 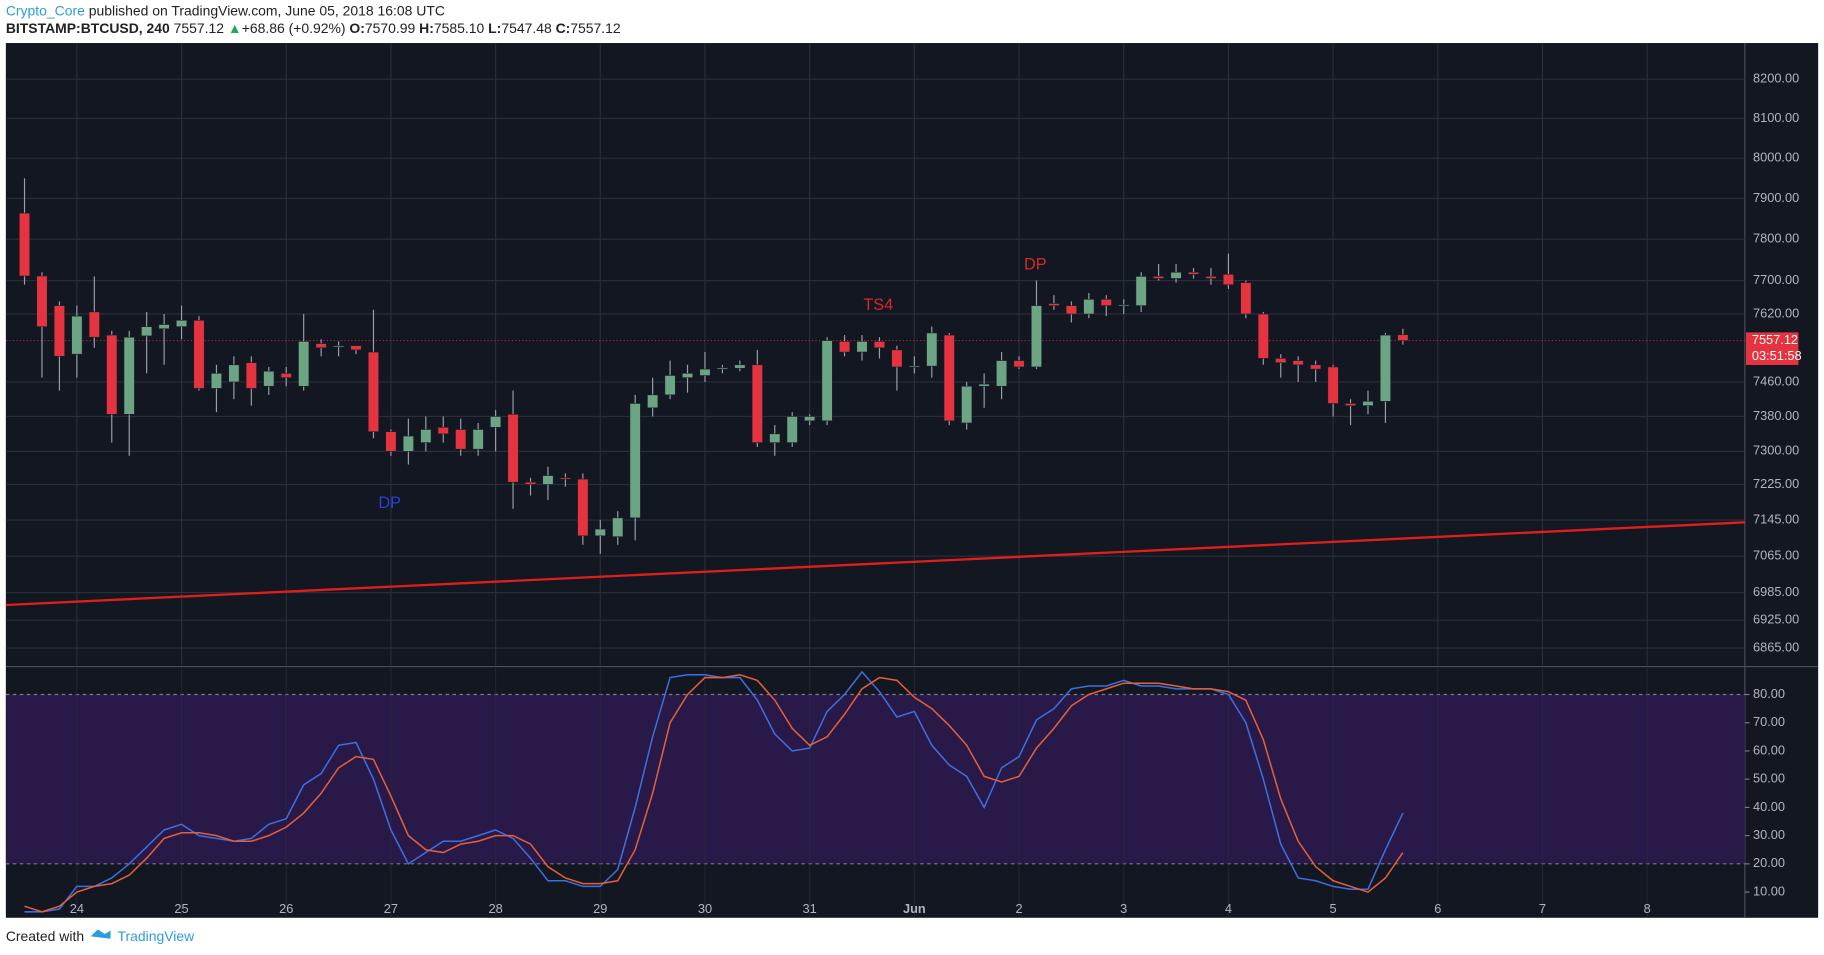 What do you see at coordinates (595, 28) in the screenshot?
I see `close: 7557.12` at bounding box center [595, 28].